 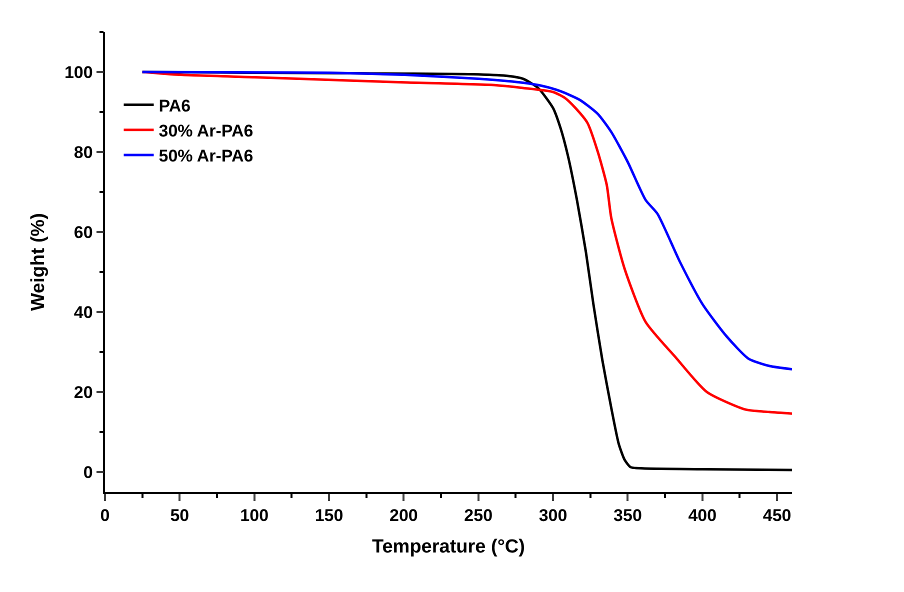 I want to click on legend-label: 50% Ar-PA6, so click(x=206, y=156).